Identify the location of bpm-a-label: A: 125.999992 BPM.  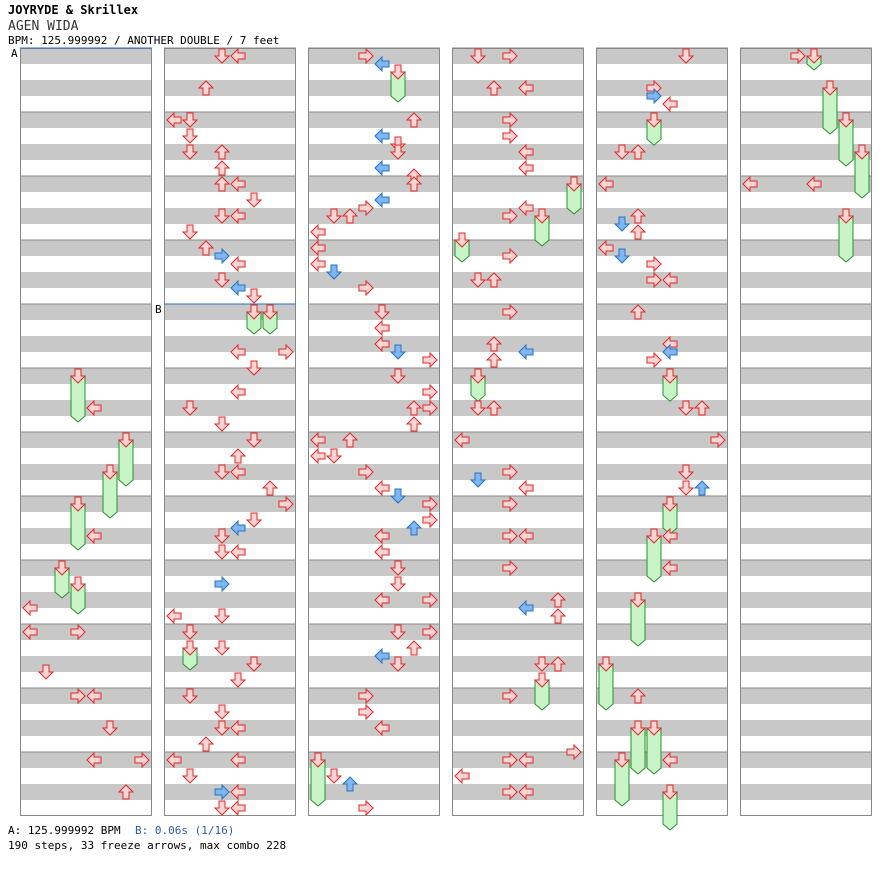
(64, 830).